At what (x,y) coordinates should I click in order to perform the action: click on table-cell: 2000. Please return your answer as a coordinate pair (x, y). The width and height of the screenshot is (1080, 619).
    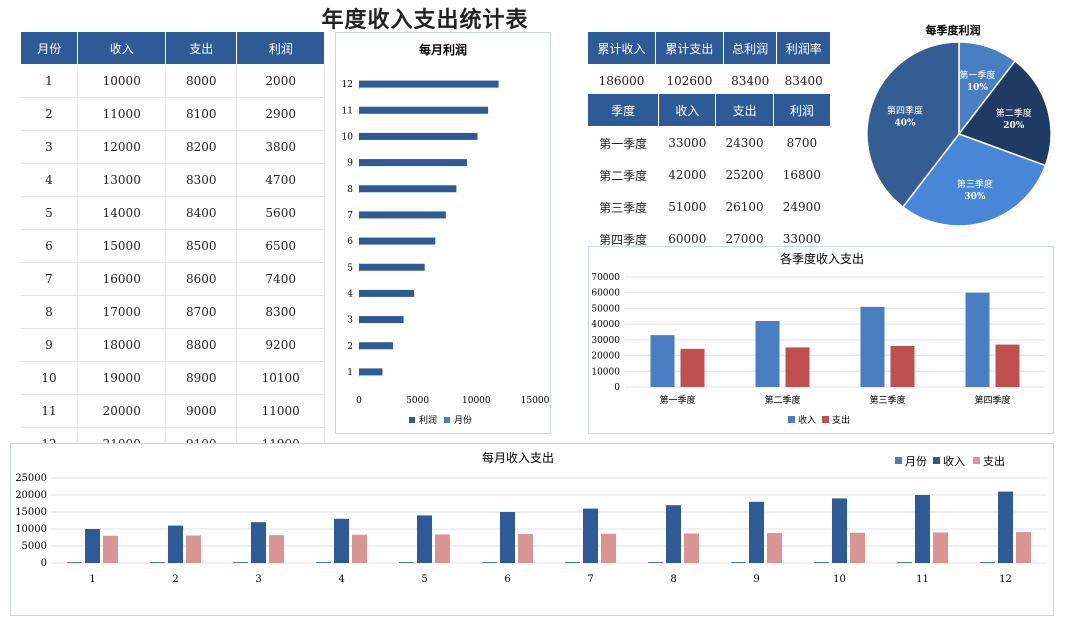
    Looking at the image, I should click on (280, 81).